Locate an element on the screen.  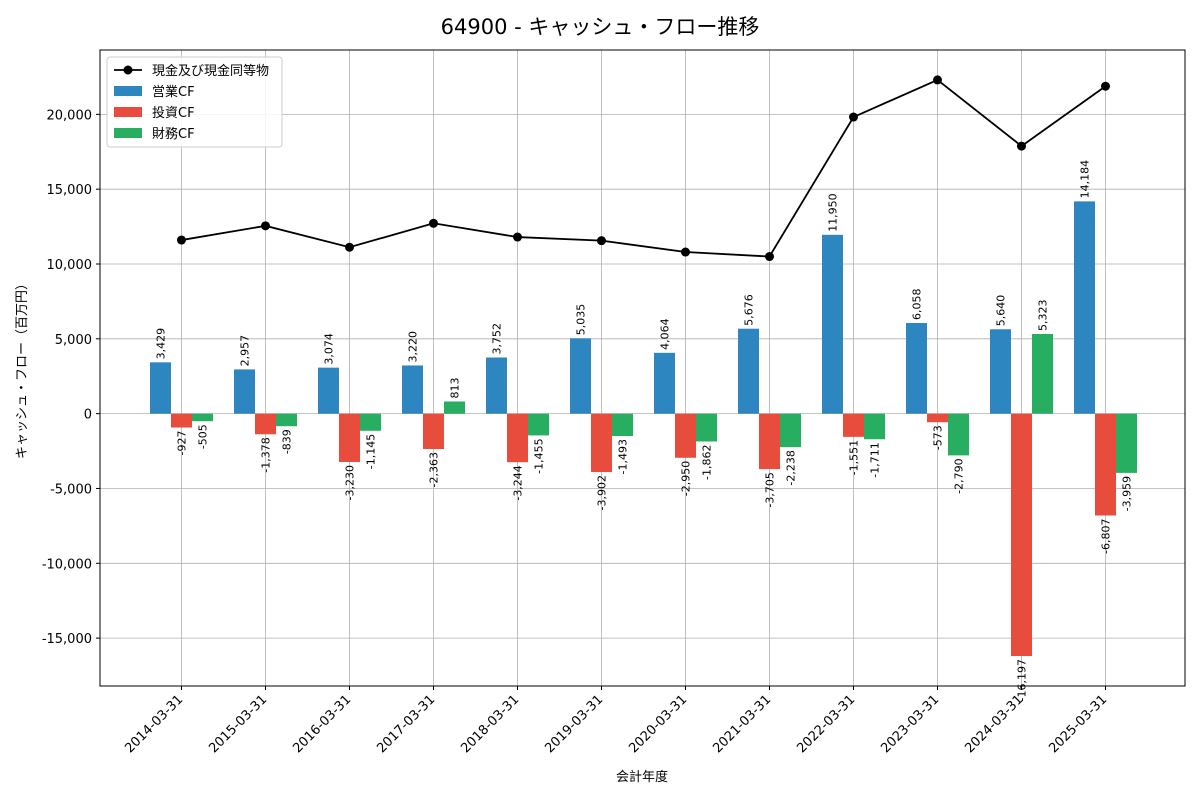
bar-label: -2,950 is located at coordinates (686, 478).